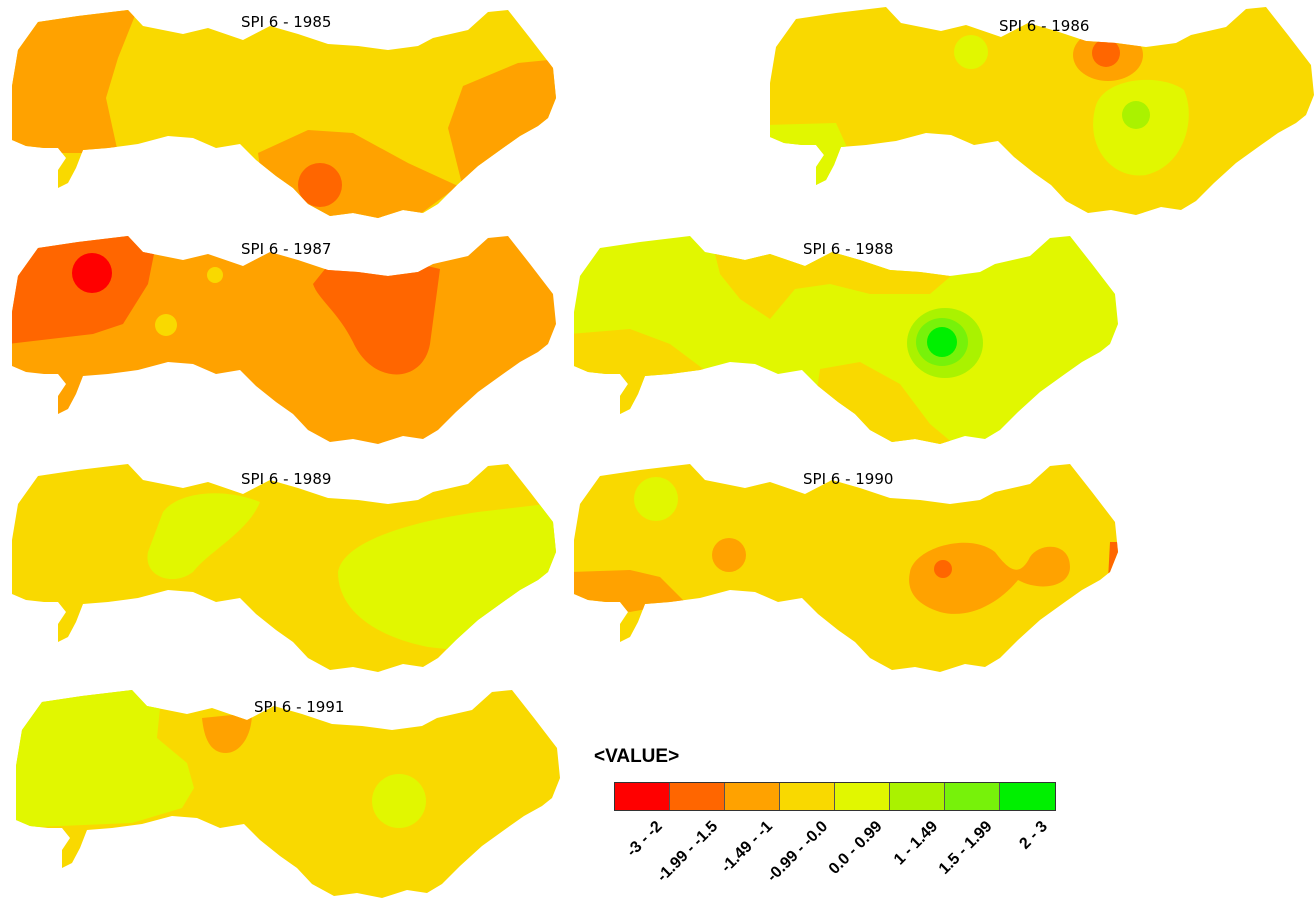 The image size is (1314, 915). I want to click on map-1986, so click(1042, 111).